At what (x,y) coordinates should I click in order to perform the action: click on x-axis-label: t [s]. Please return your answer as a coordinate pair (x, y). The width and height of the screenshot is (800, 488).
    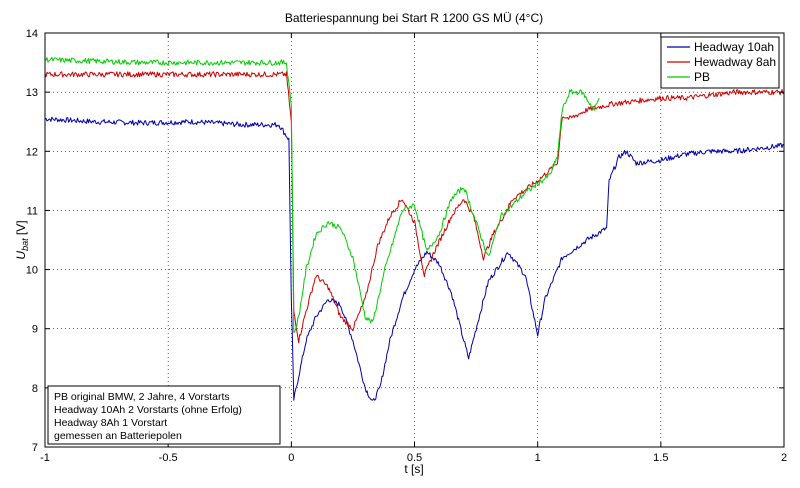
    Looking at the image, I should click on (413, 469).